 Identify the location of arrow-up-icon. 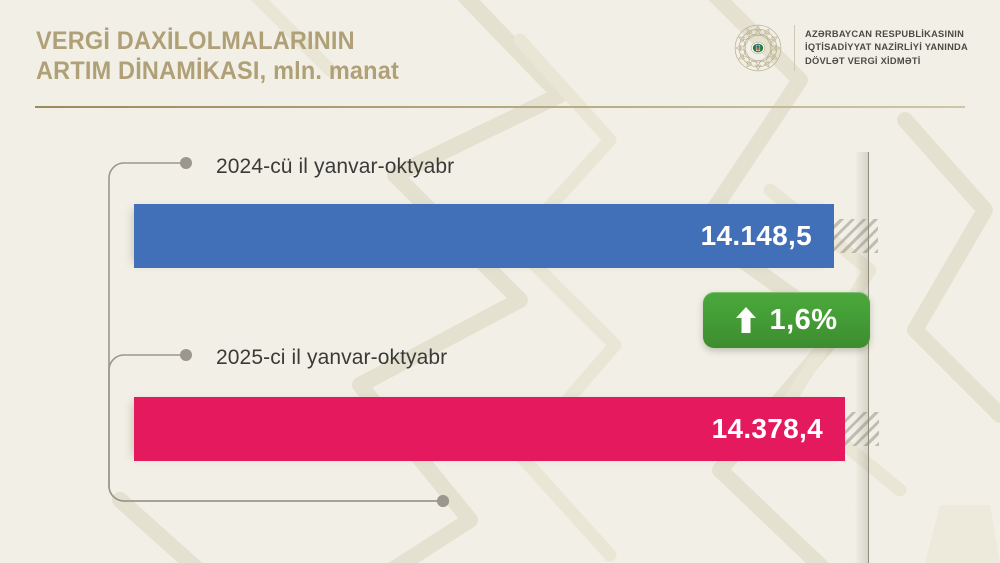
(746, 320).